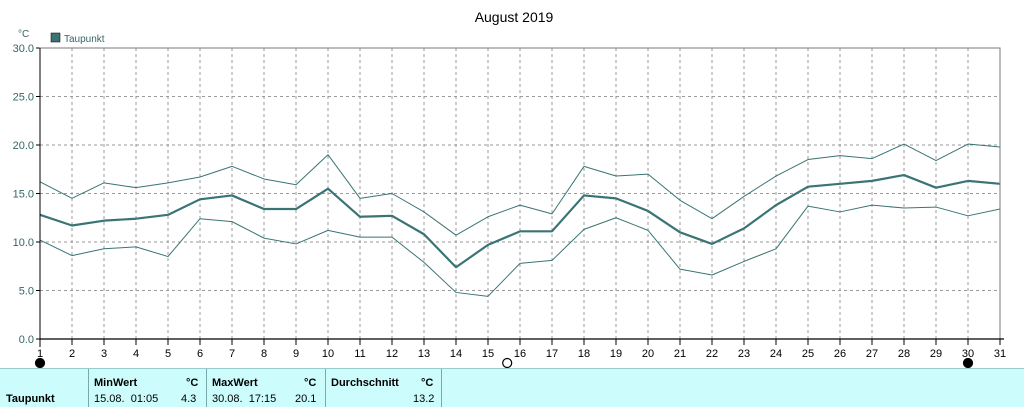 Image resolution: width=1024 pixels, height=407 pixels. What do you see at coordinates (328, 354) in the screenshot?
I see `x-tick-label: 10` at bounding box center [328, 354].